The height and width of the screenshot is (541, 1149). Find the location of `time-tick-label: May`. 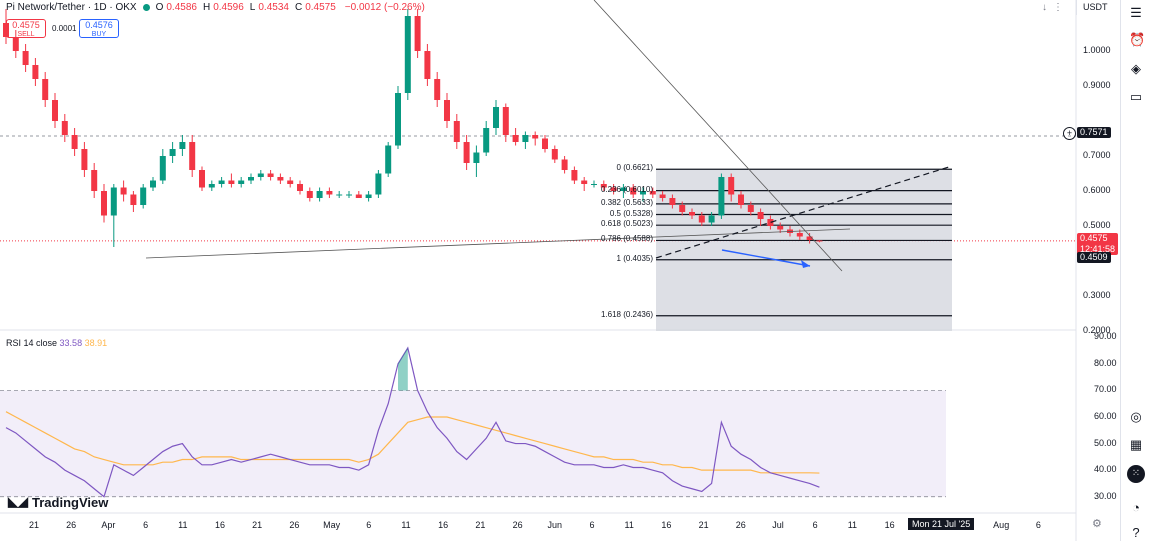

time-tick-label: May is located at coordinates (332, 525).